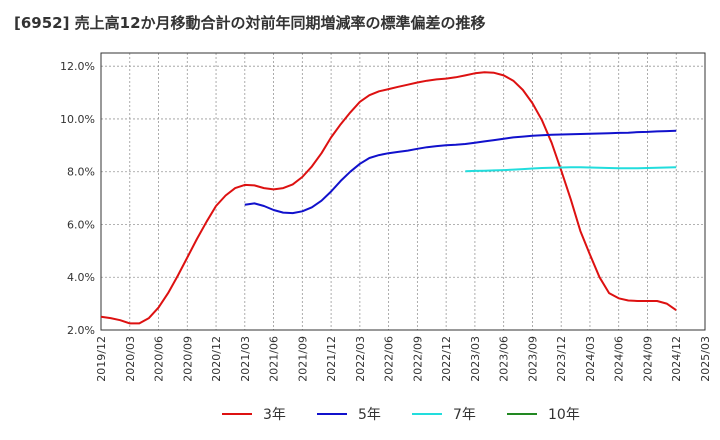  Describe the element at coordinates (504, 359) in the screenshot. I see `x-tick-label: 2023/06` at that location.